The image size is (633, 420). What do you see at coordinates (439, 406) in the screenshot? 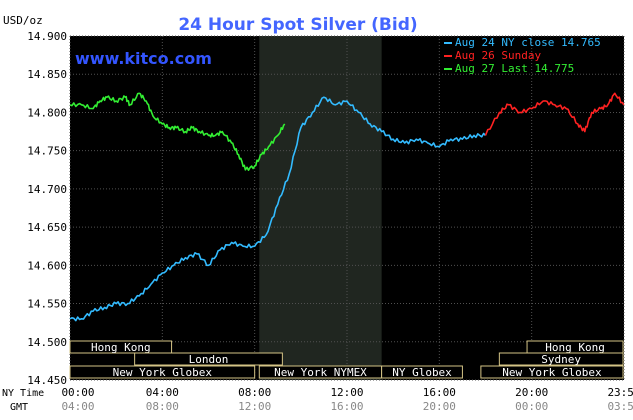
I see `x-tick-label-gmt: 20:00` at bounding box center [439, 406].